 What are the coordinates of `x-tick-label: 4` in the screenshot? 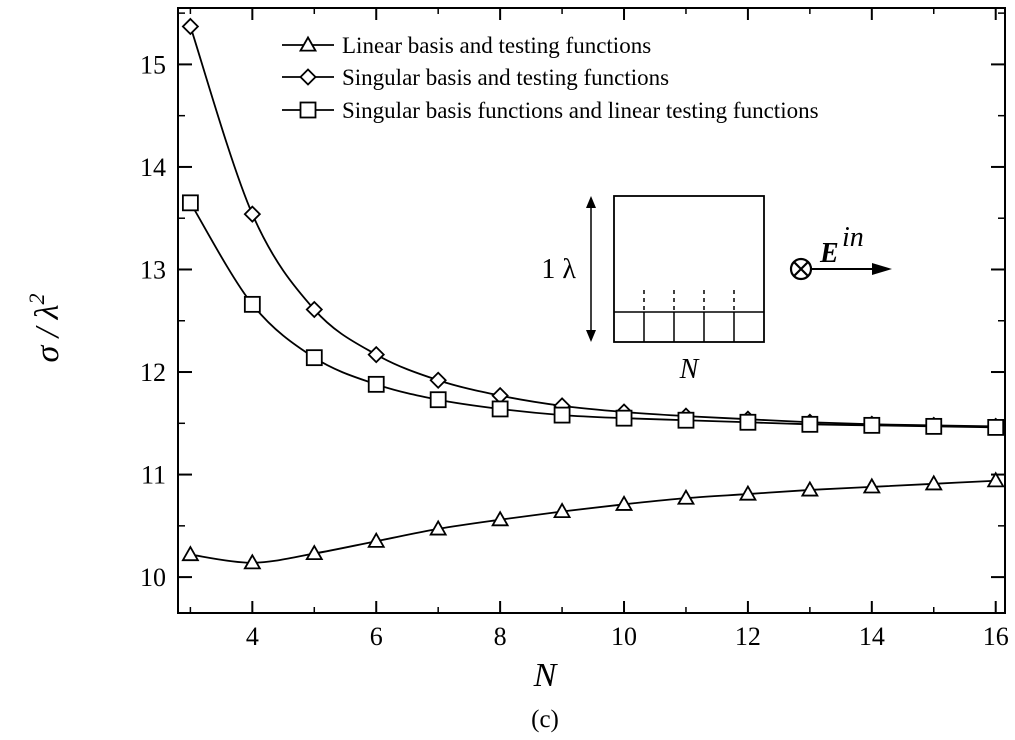 It's located at (252, 636).